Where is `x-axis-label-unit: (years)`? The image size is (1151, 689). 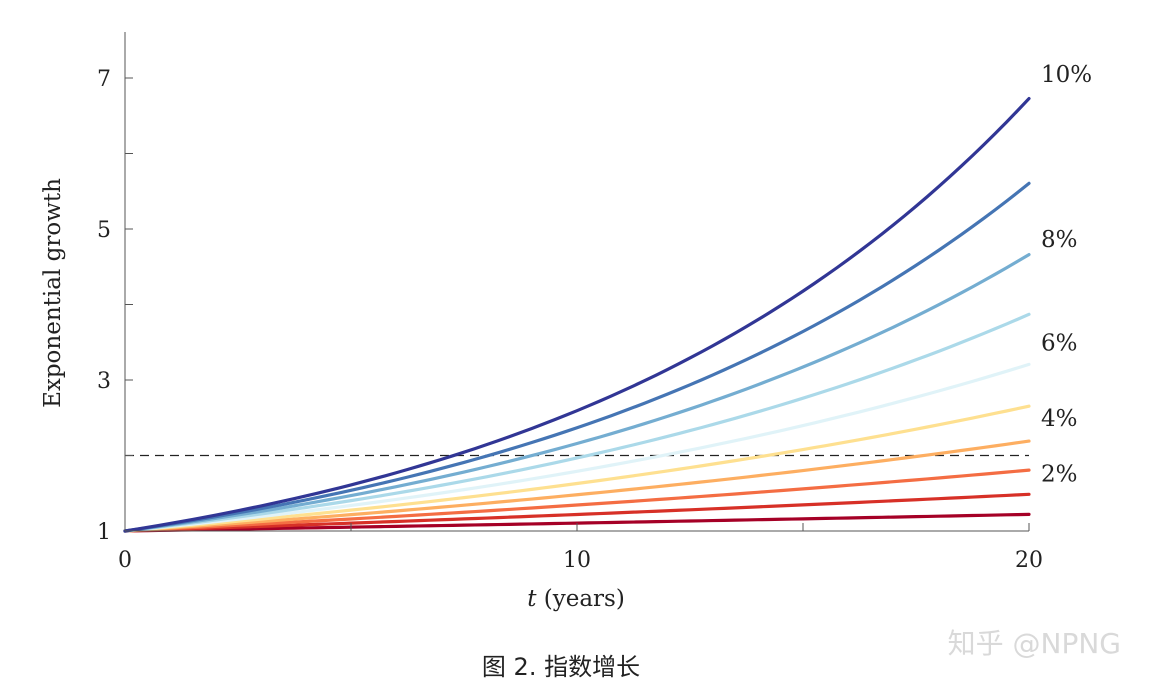 x-axis-label-unit: (years) is located at coordinates (580, 599).